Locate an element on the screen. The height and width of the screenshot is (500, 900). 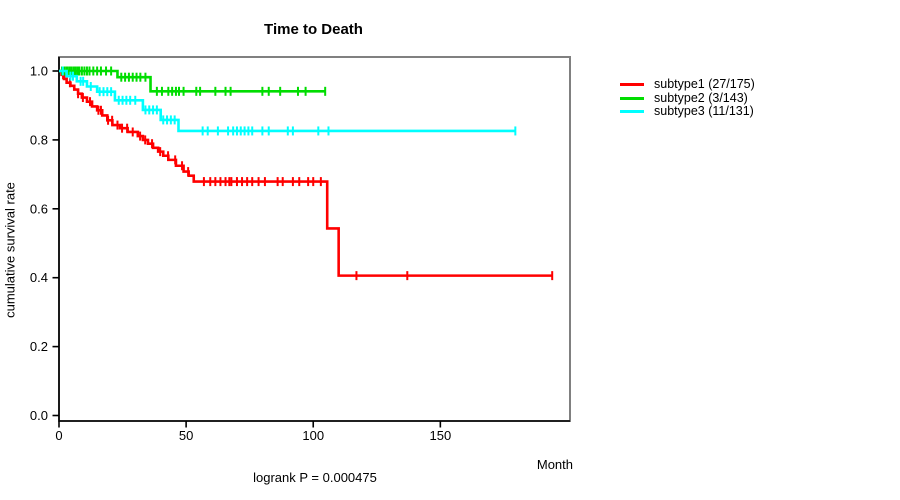
y-tick-label: 0.4 is located at coordinates (39, 277).